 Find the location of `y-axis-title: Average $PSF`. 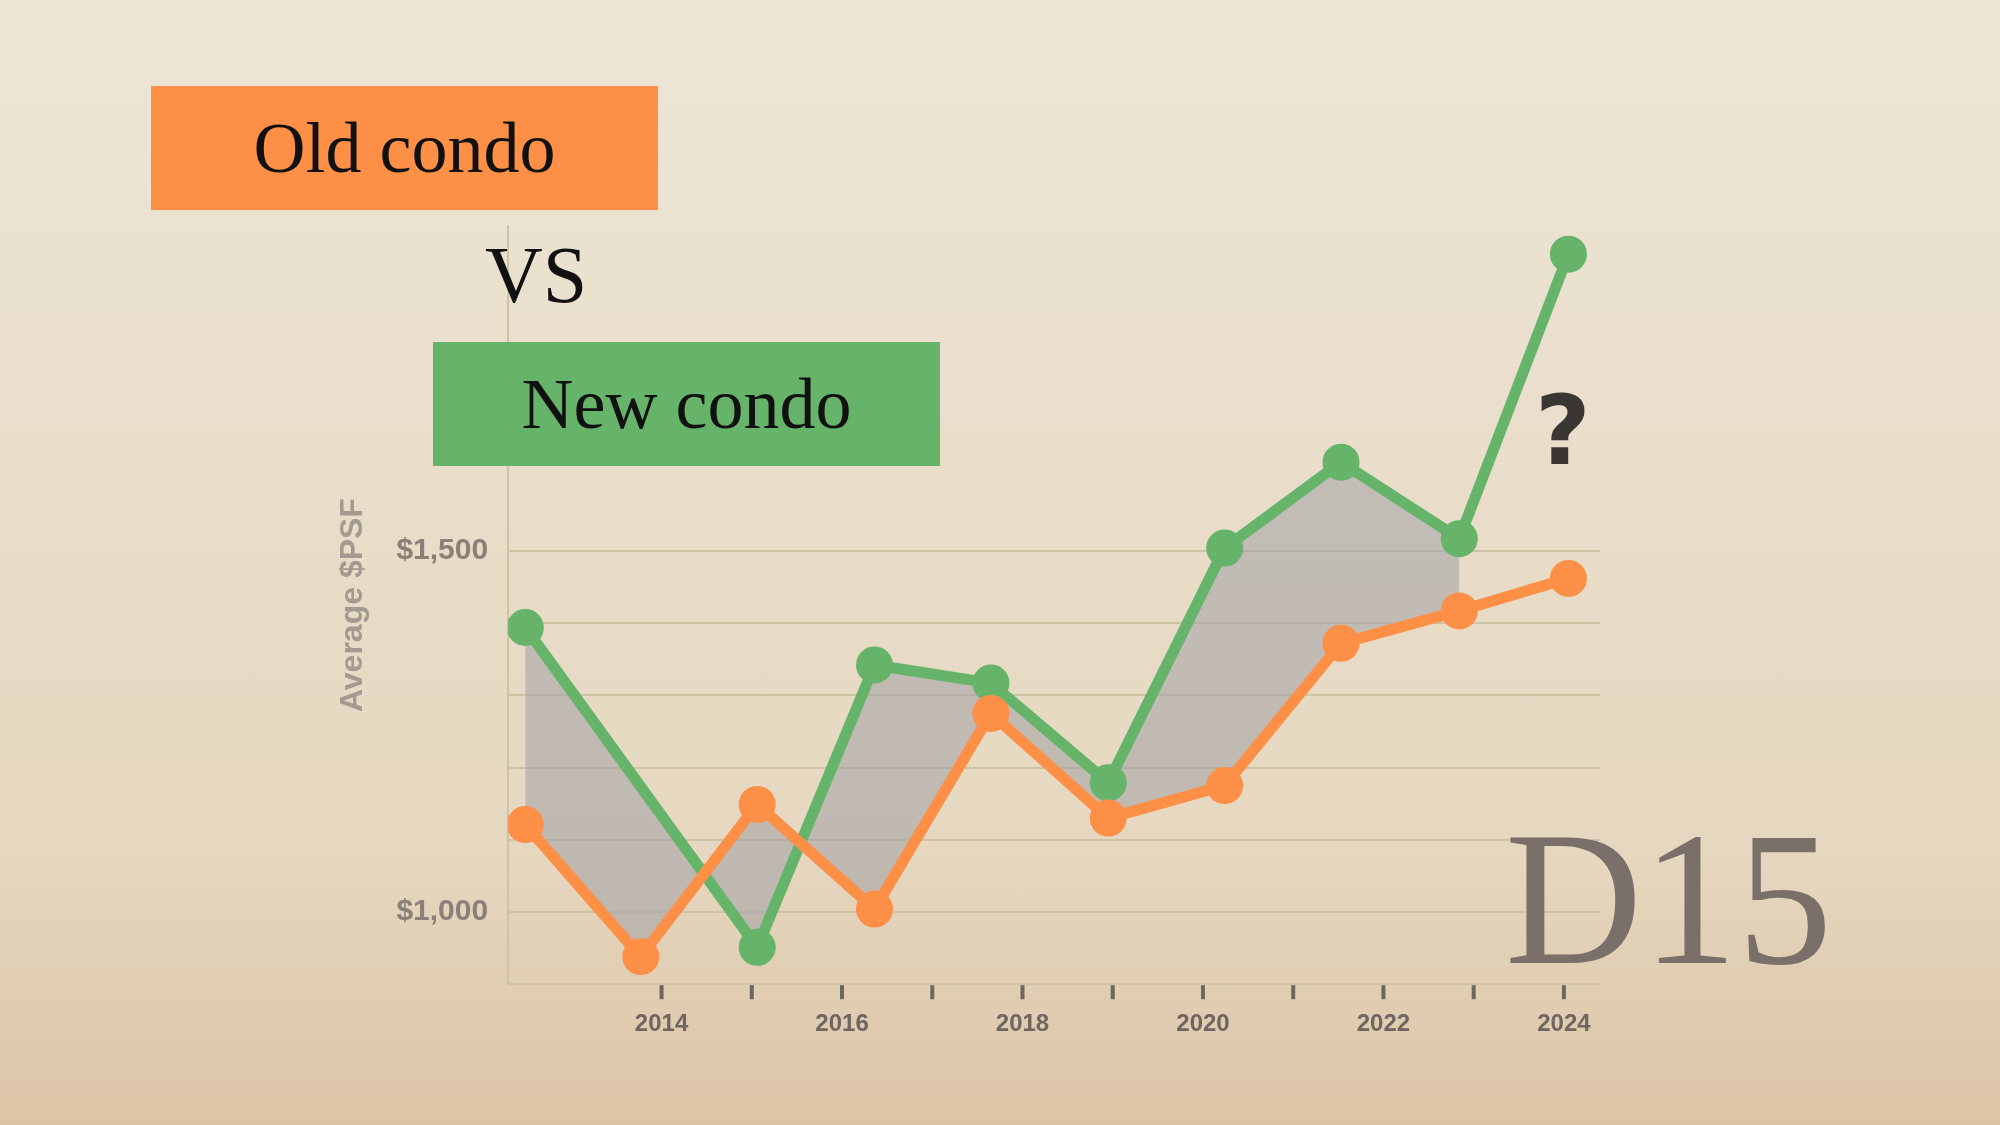

y-axis-title: Average $PSF is located at coordinates (351, 605).